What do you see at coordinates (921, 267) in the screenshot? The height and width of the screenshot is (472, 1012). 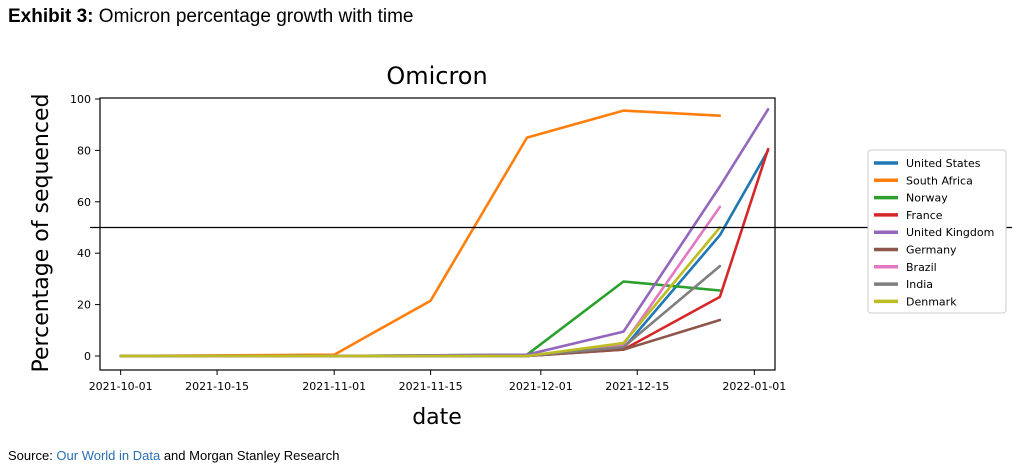 I see `legend-label: Brazil` at bounding box center [921, 267].